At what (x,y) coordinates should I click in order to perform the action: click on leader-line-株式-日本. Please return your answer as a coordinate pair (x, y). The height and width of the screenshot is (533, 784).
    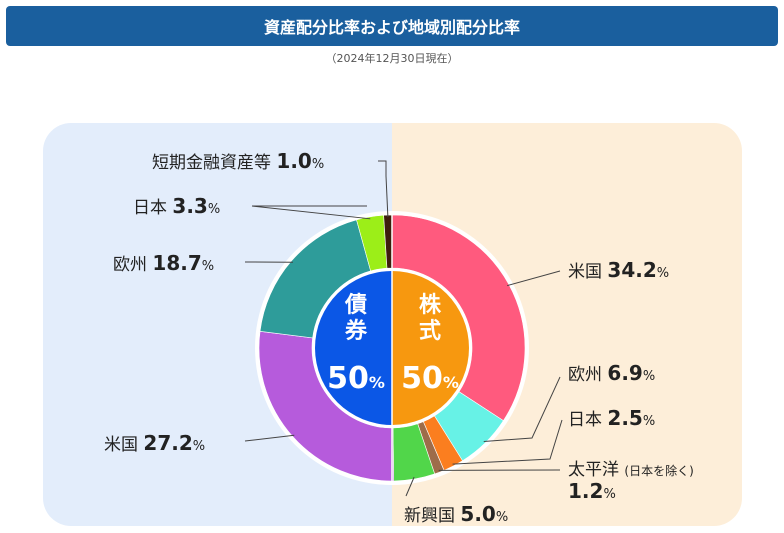
    Looking at the image, I should click on (507, 442).